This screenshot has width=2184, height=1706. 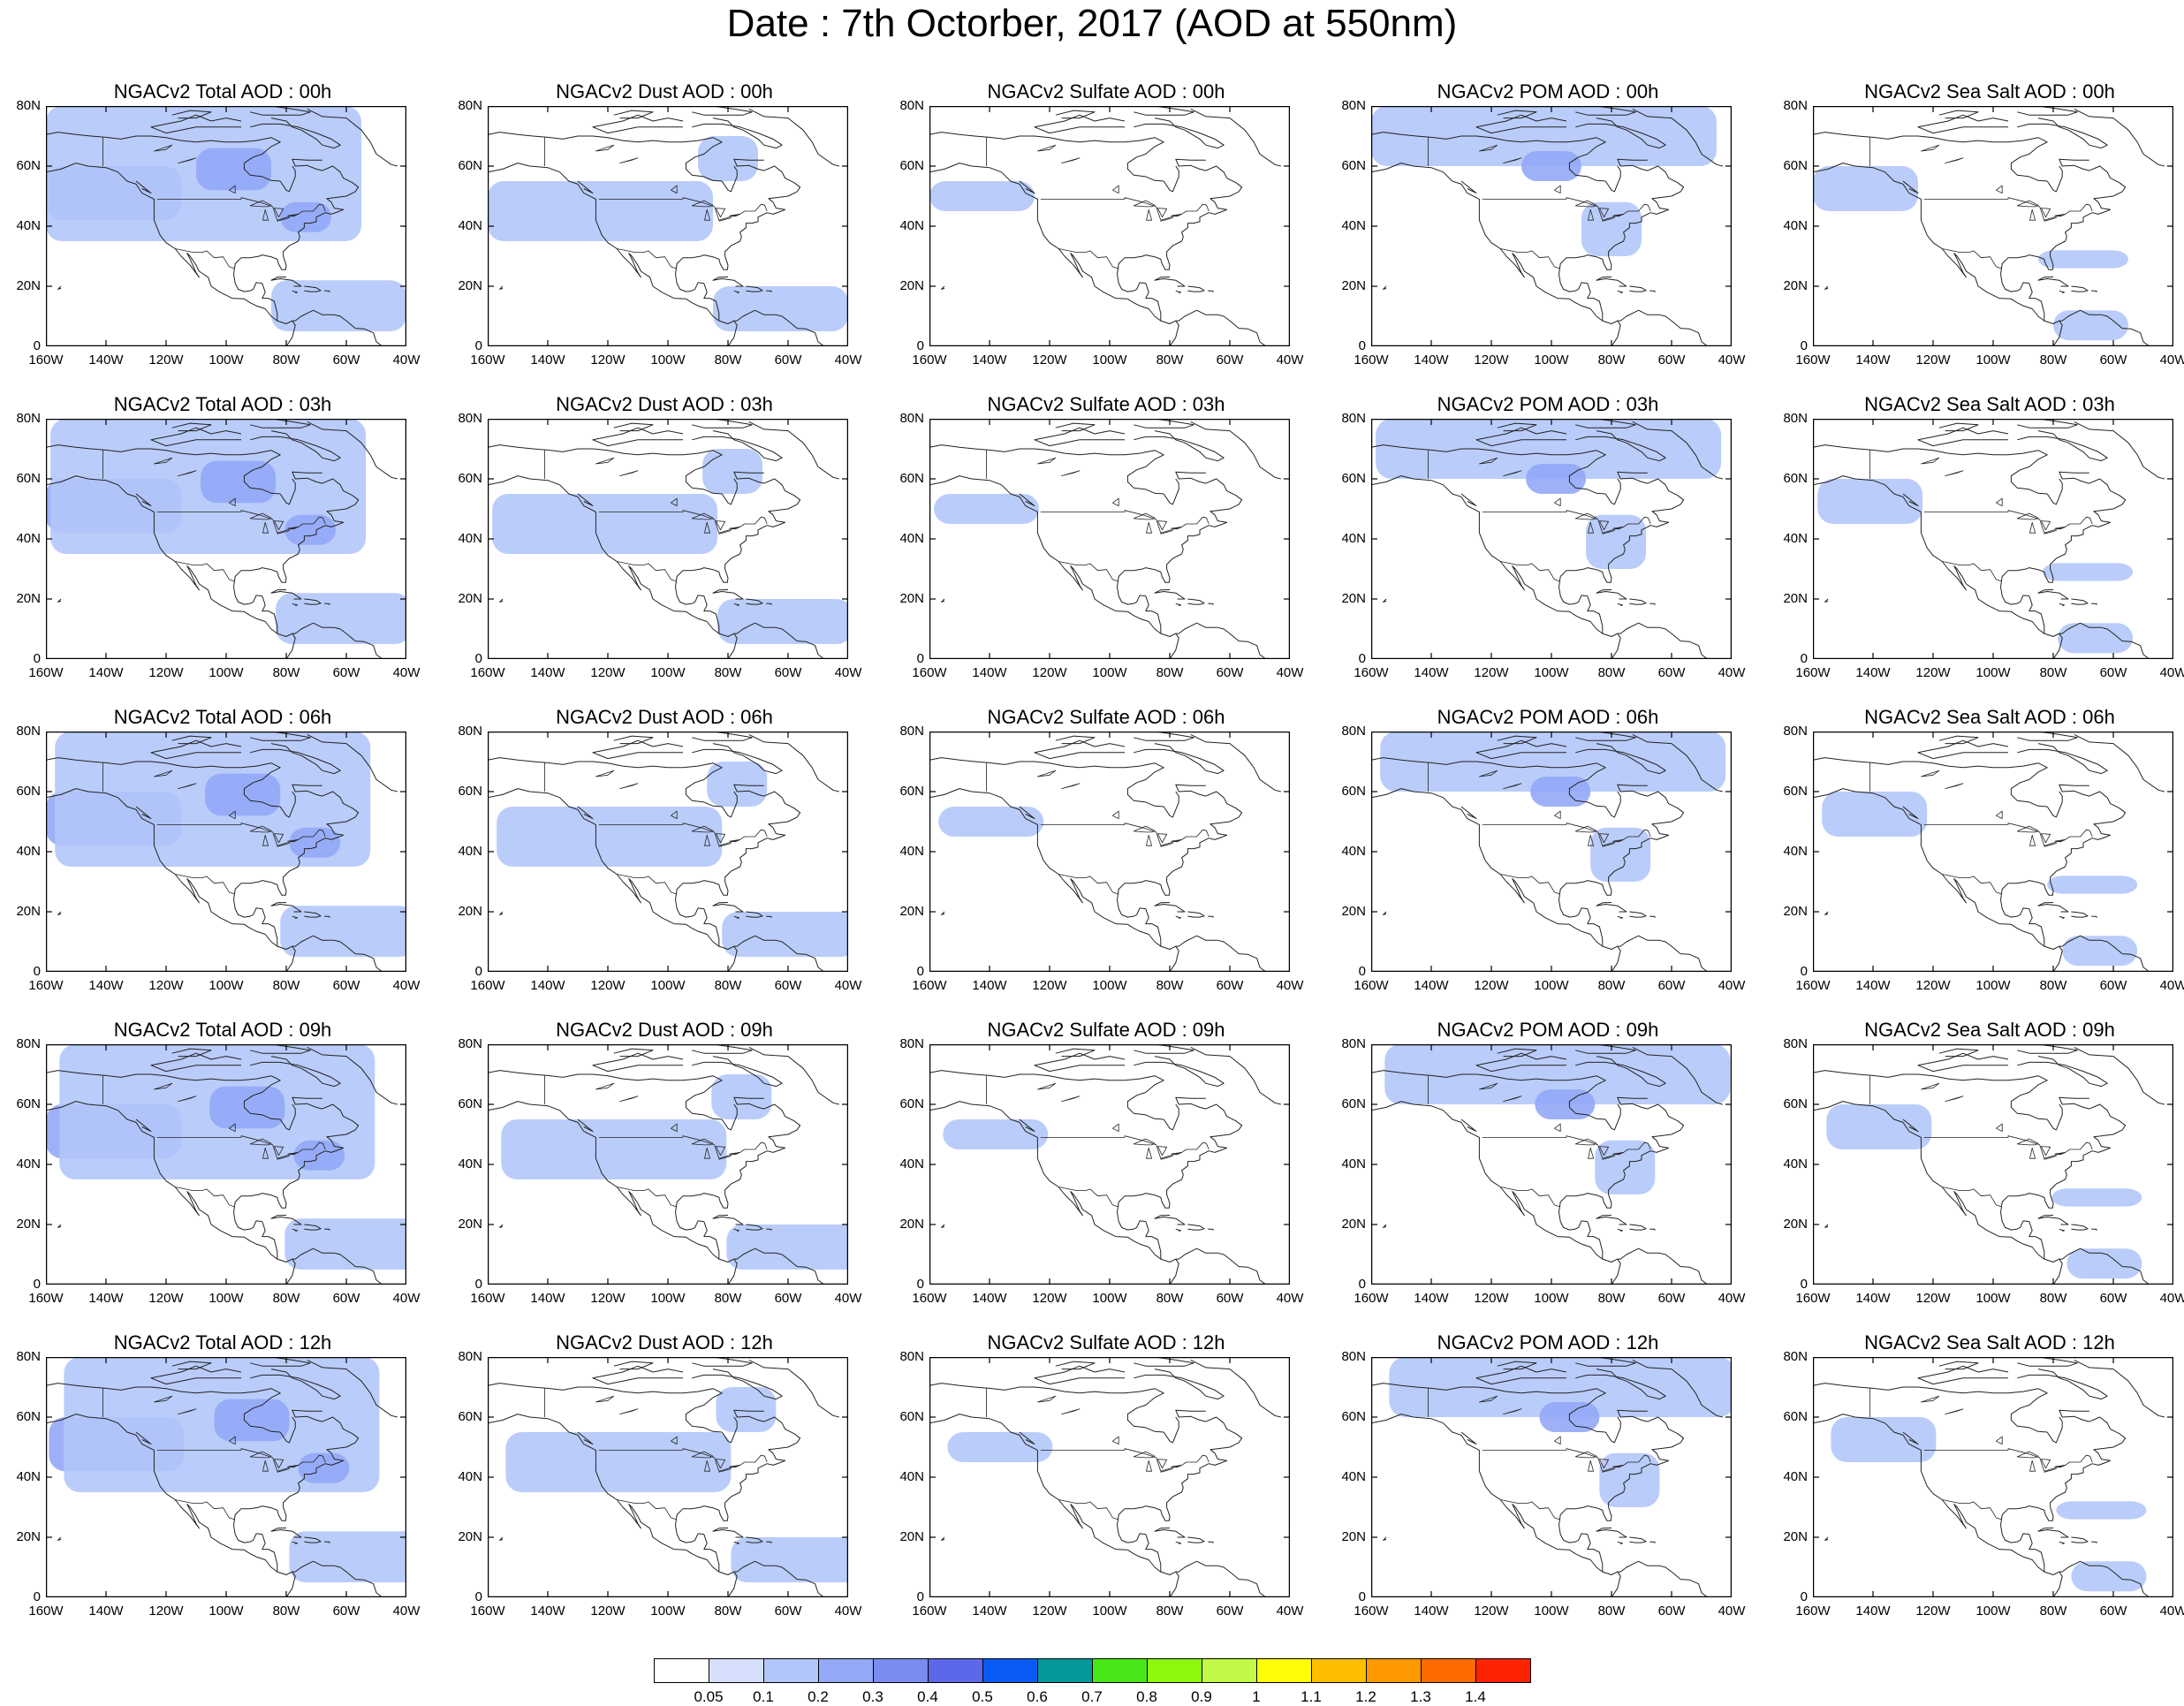 What do you see at coordinates (1106, 717) in the screenshot?
I see `panel-title: NGACv2 Sulfate AOD : 06h` at bounding box center [1106, 717].